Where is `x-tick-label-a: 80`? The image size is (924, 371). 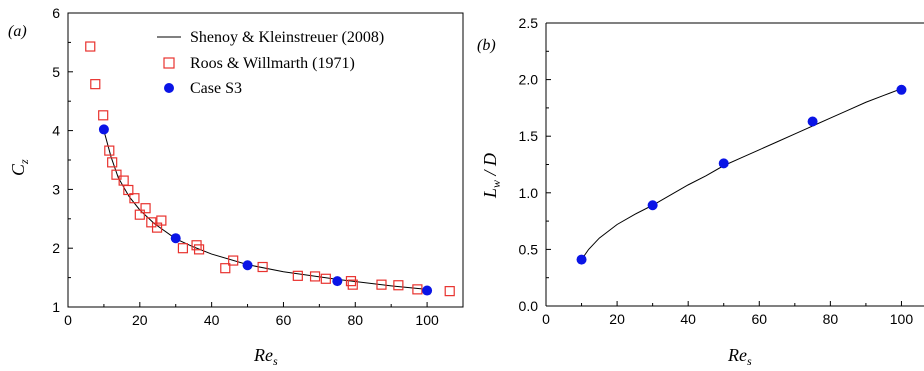
x-tick-label-a: 80 is located at coordinates (355, 320).